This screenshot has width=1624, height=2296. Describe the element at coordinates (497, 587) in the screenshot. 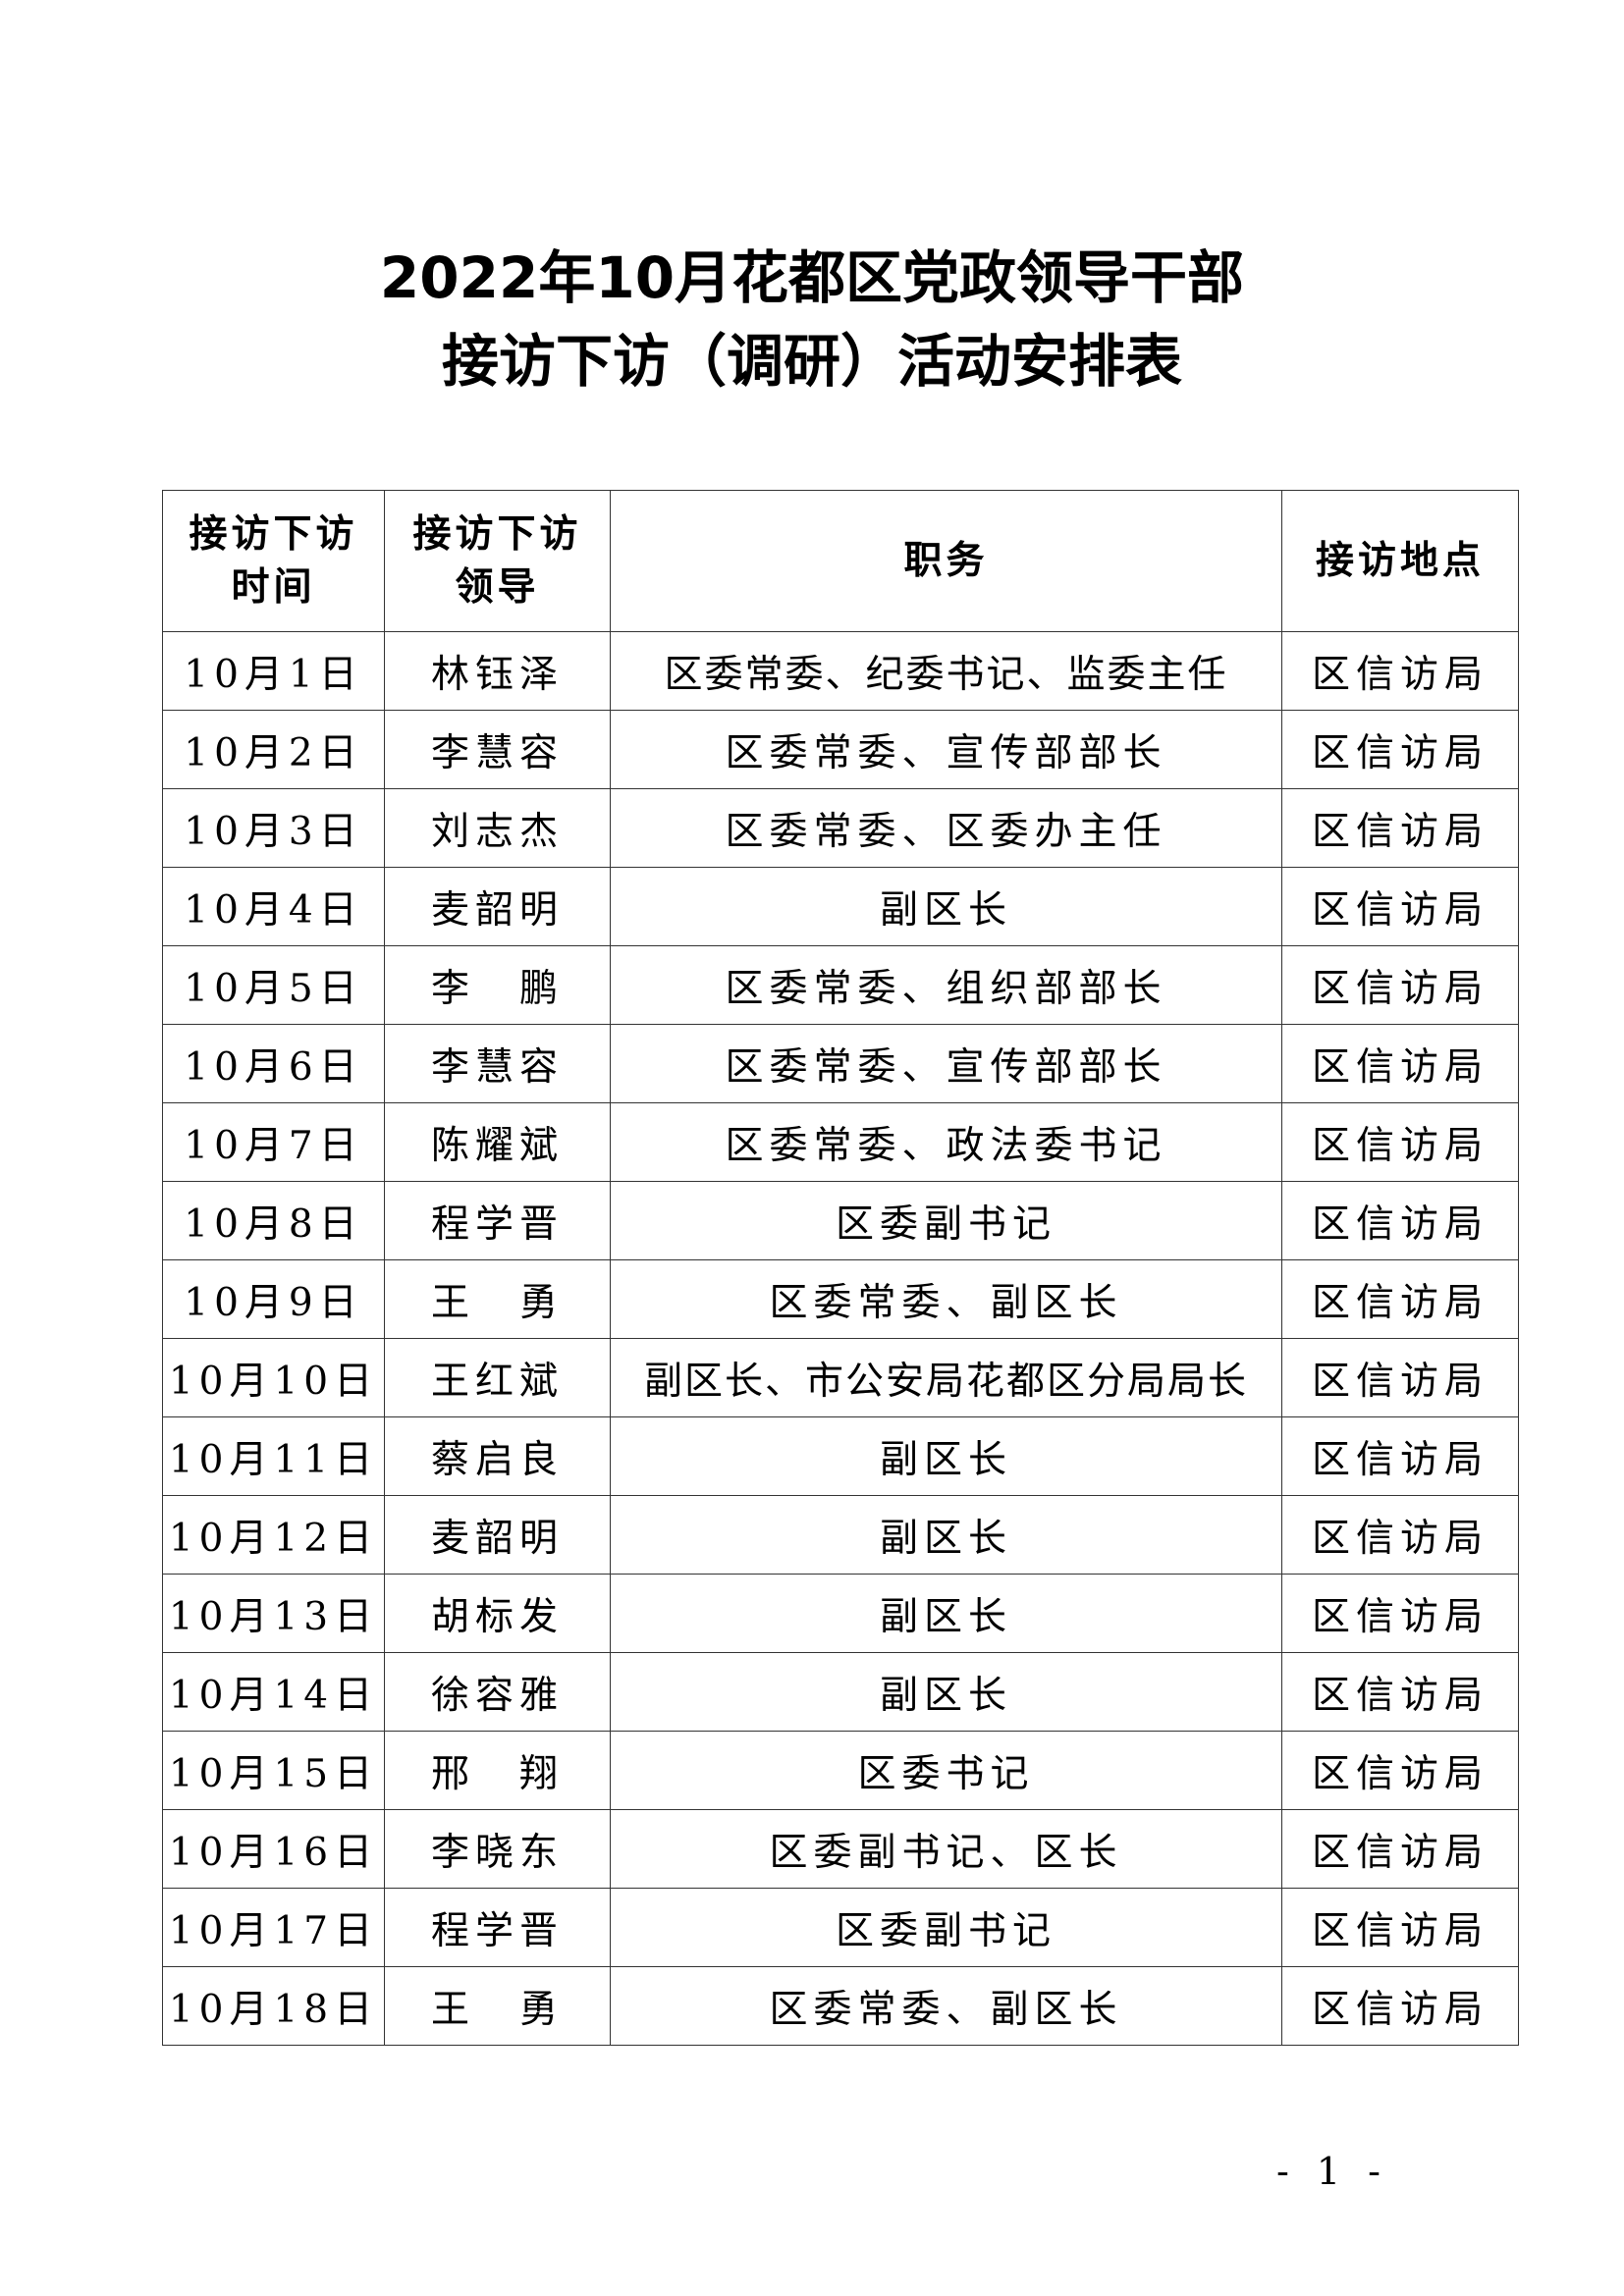

I see `header-leader-line2: 领导` at that location.